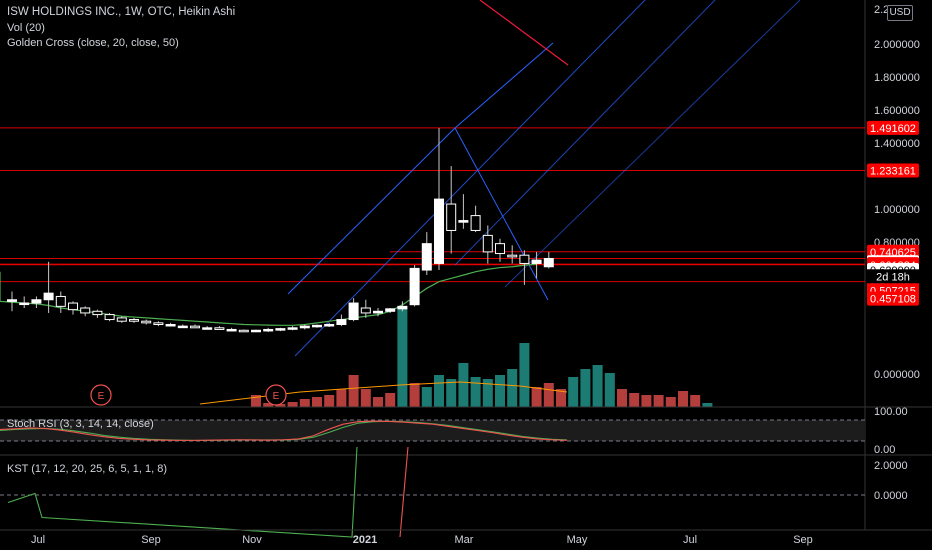  What do you see at coordinates (80, 424) in the screenshot?
I see `stoch-rsi-legend: Stoch RSI (3, 3, 14, 14, close)` at bounding box center [80, 424].